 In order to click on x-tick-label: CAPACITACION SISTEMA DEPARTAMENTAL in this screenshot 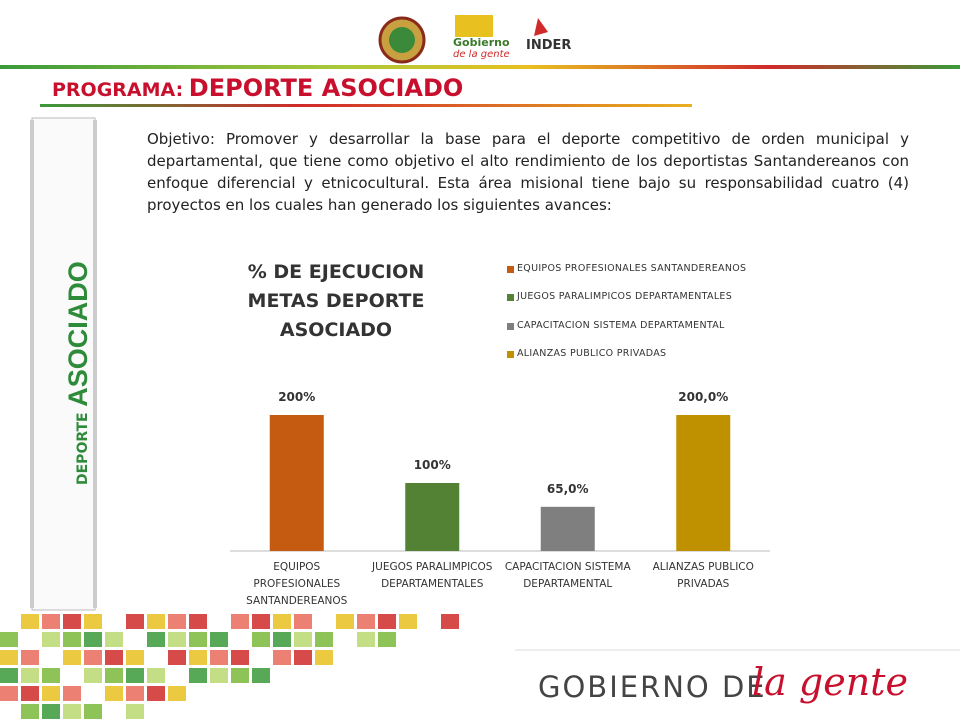, I will do `click(567, 575)`.